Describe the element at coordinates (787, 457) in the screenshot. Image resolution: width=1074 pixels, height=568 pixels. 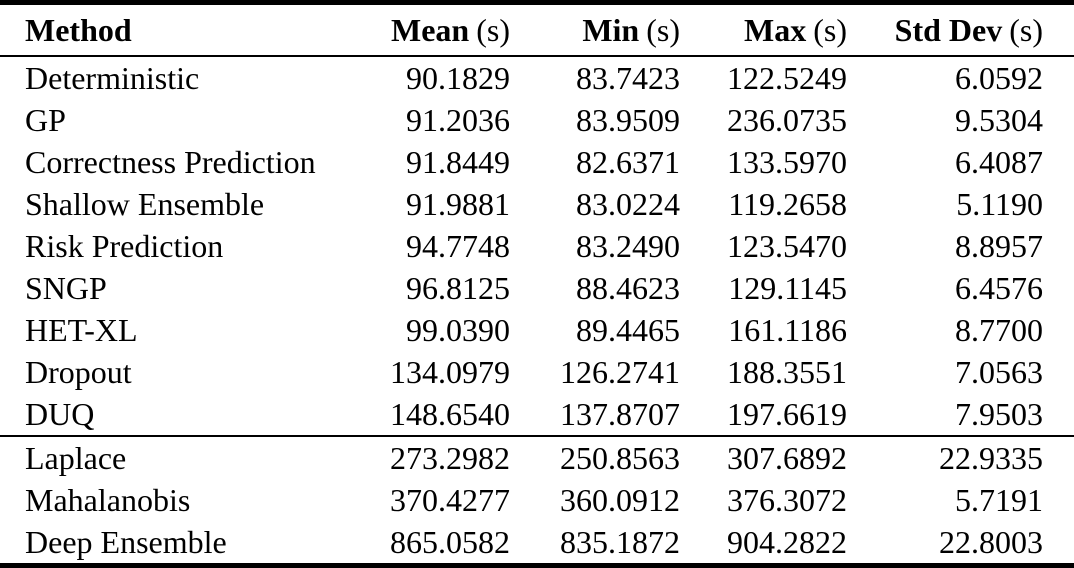
I see `max-cell: 307.6892` at that location.